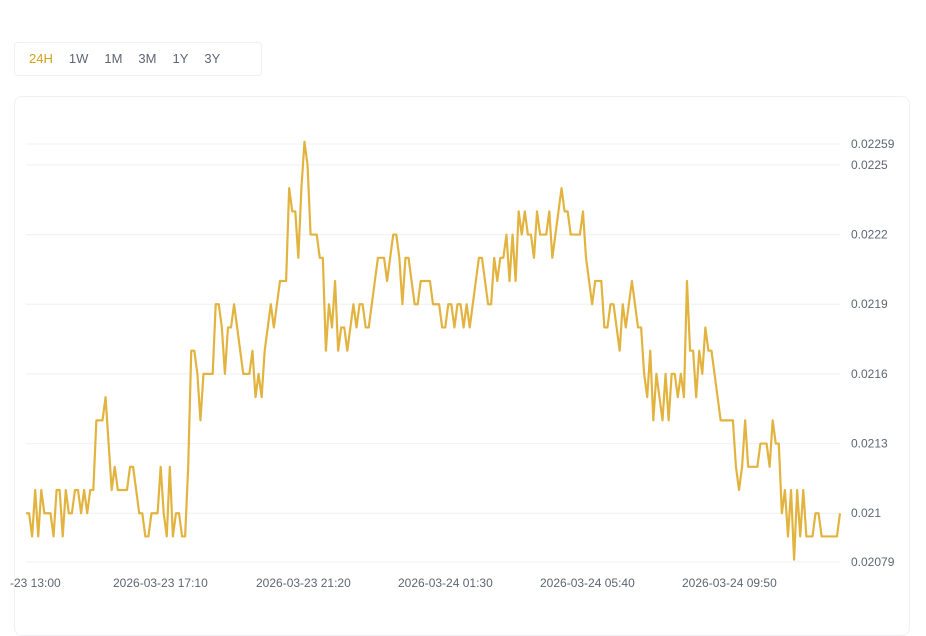 Image resolution: width=926 pixels, height=636 pixels. What do you see at coordinates (41, 58) in the screenshot?
I see `tab-24h: 24H` at bounding box center [41, 58].